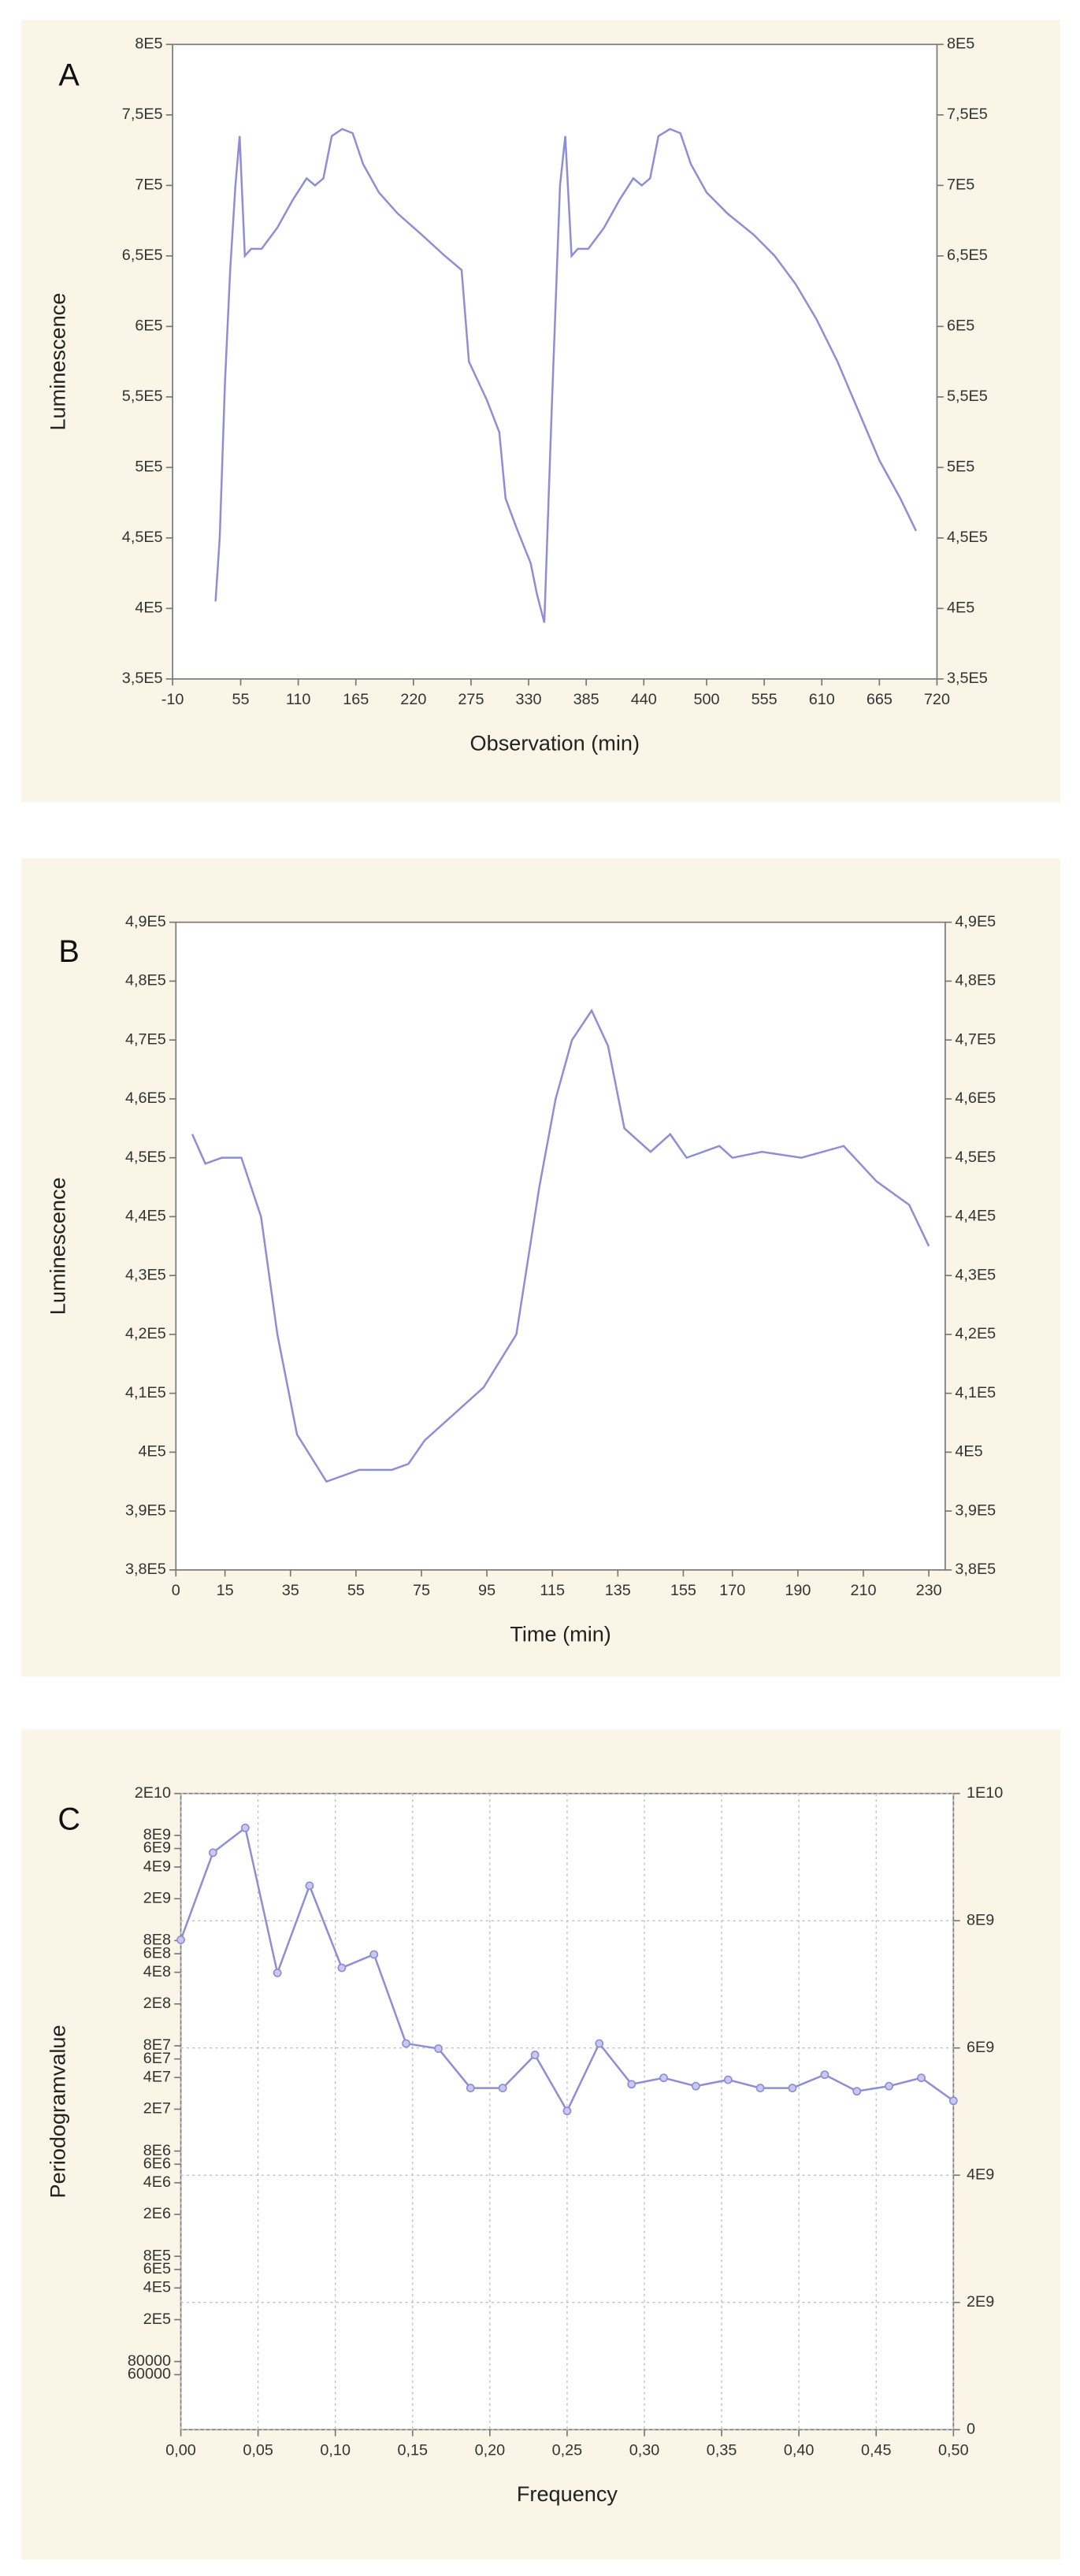 The height and width of the screenshot is (2576, 1080). Describe the element at coordinates (157, 2182) in the screenshot. I see `y-tick-label: 4E6` at that location.